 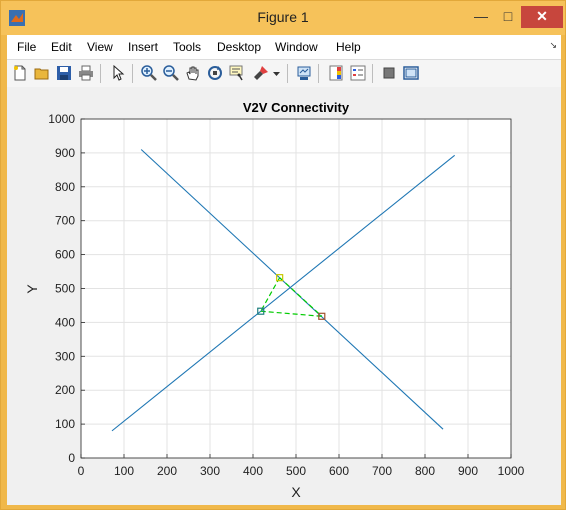 What do you see at coordinates (276, 73) in the screenshot?
I see `brush-dropdown-icon` at bounding box center [276, 73].